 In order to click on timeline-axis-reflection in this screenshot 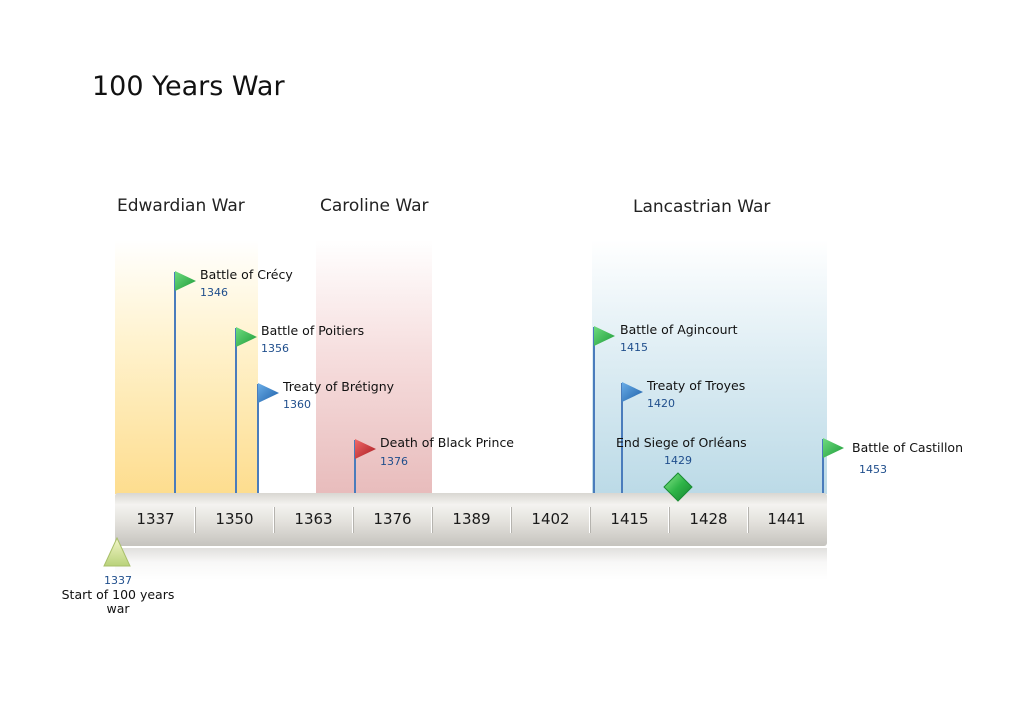, I will do `click(471, 564)`.